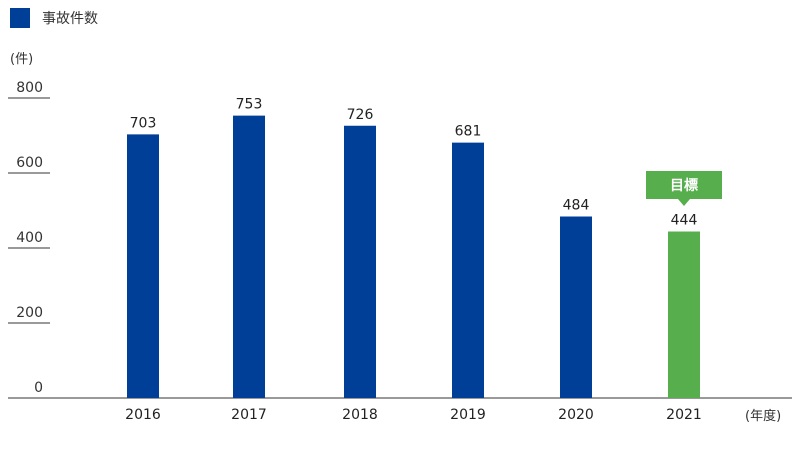  I want to click on y-tick-label: 800, so click(29, 88).